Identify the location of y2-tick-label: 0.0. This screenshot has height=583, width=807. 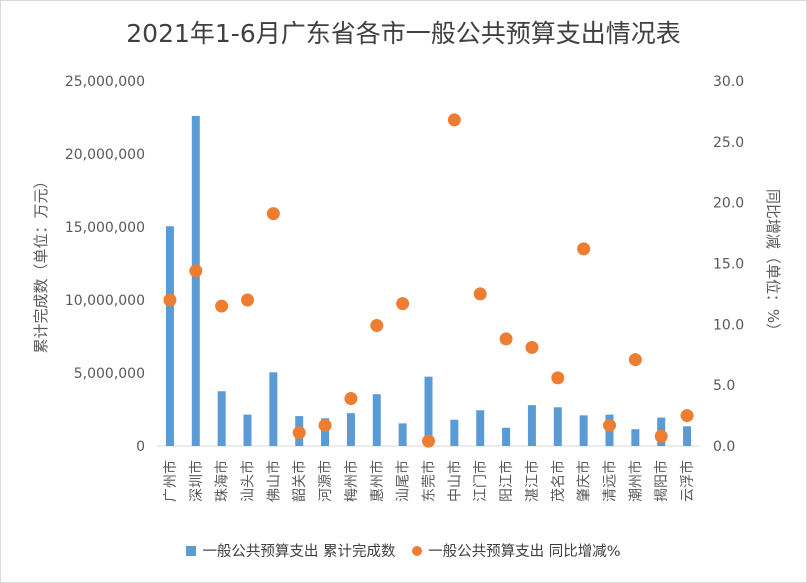
(724, 447).